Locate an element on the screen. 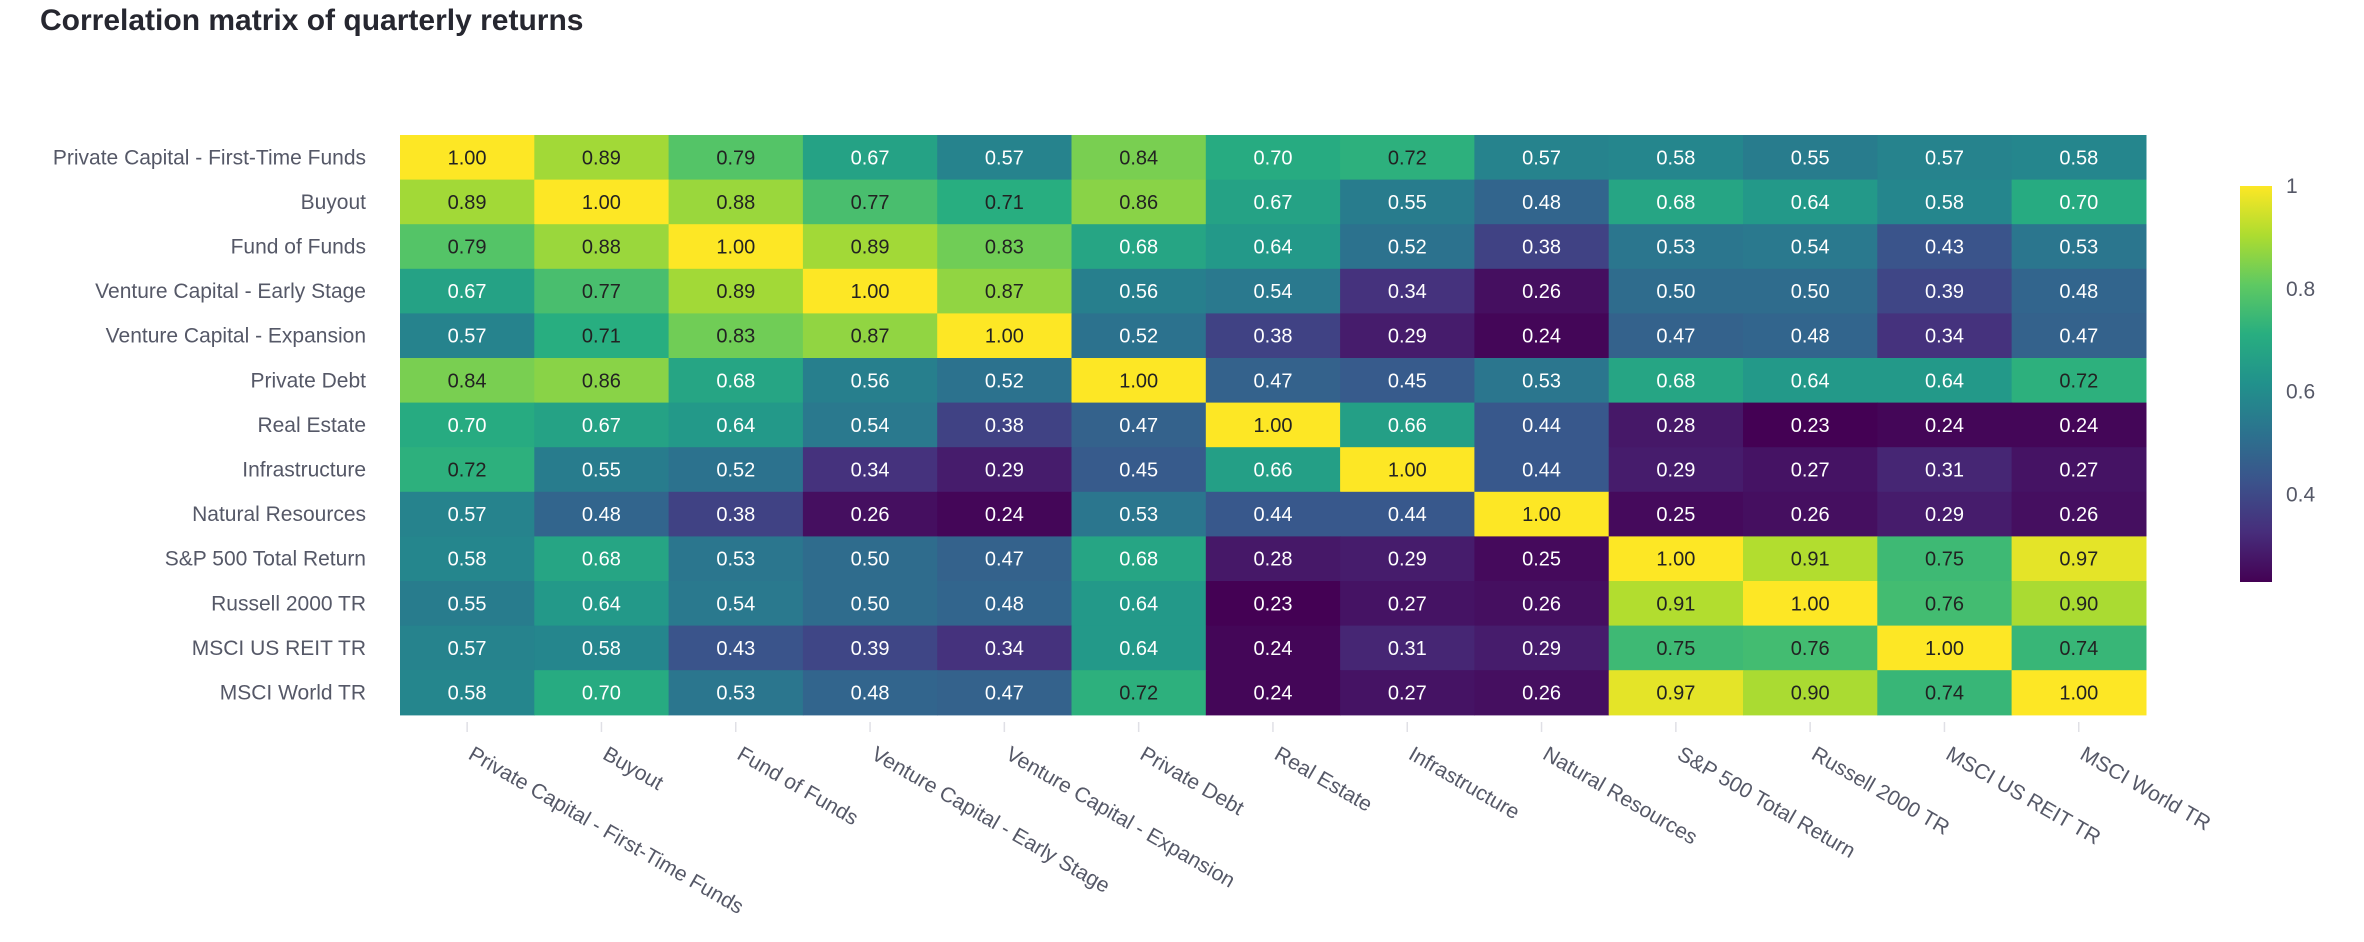 The width and height of the screenshot is (2364, 942). cell-value-label: 0.75 is located at coordinates (1944, 560).